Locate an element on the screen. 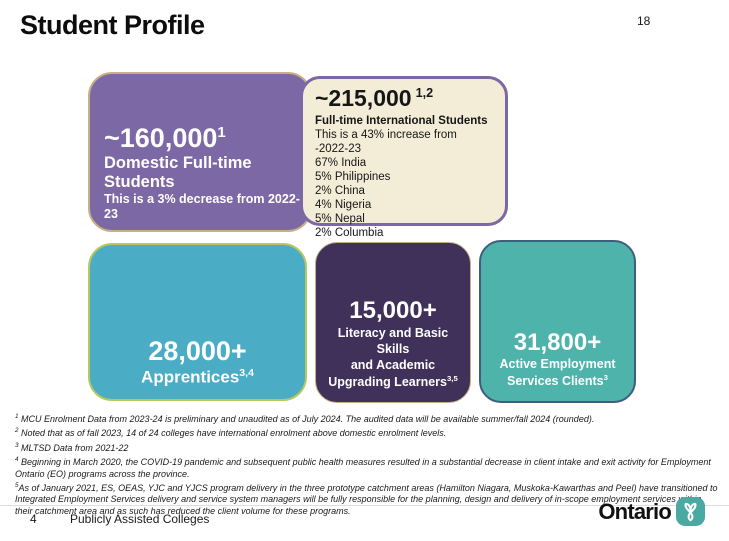 The width and height of the screenshot is (729, 541). footnote-3: 3 MLTSD Data from 2021-22 is located at coordinates (368, 447).